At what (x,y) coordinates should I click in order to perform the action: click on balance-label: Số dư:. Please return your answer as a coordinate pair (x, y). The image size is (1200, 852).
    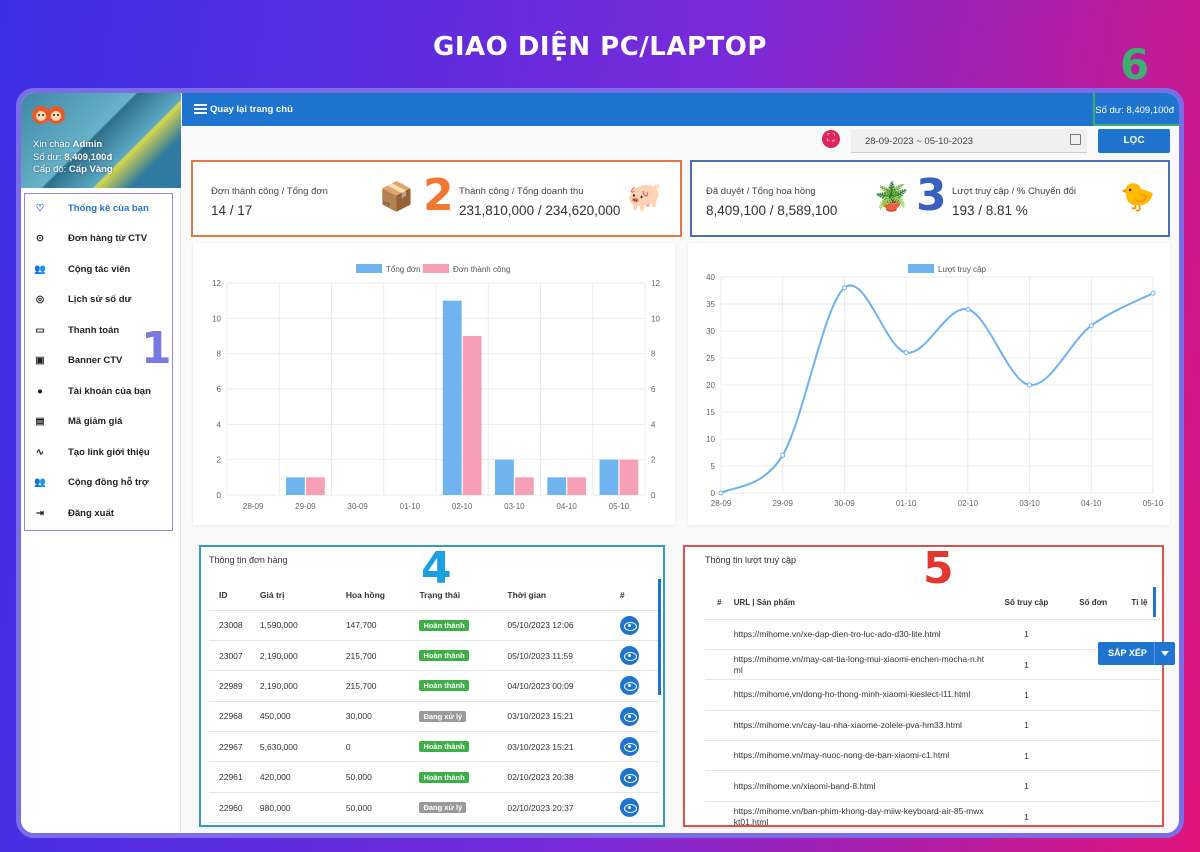
    Looking at the image, I should click on (47, 157).